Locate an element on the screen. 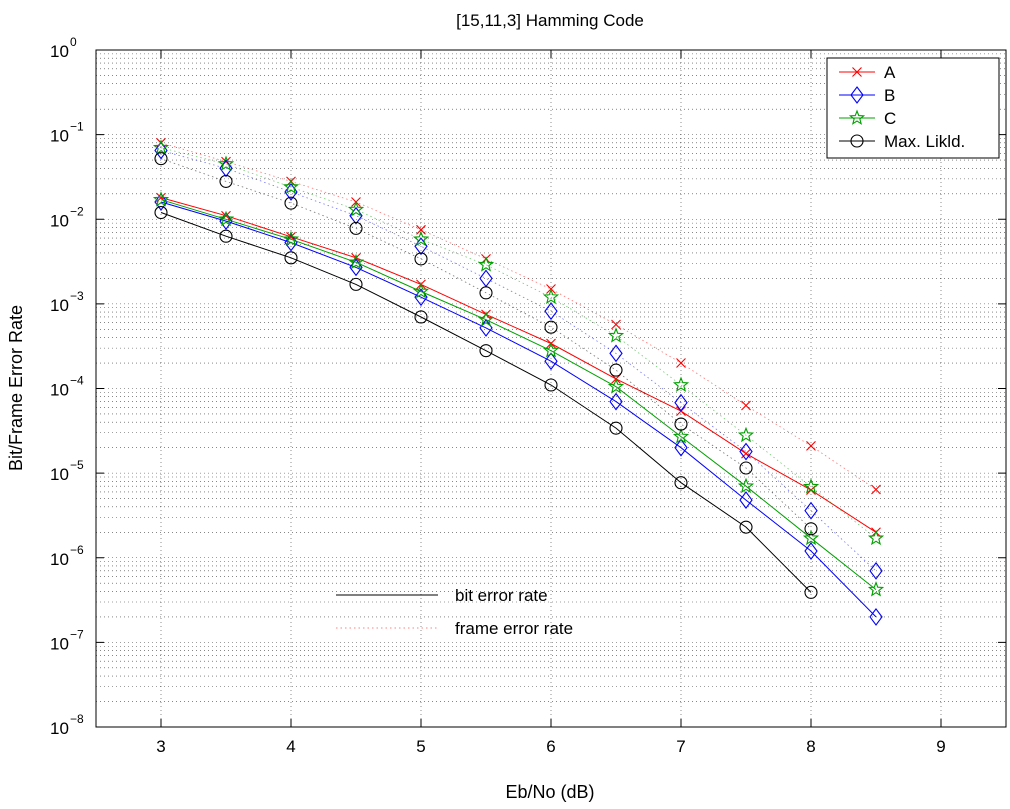 The image size is (1010, 809). x-tick-label: 7 is located at coordinates (680, 746).